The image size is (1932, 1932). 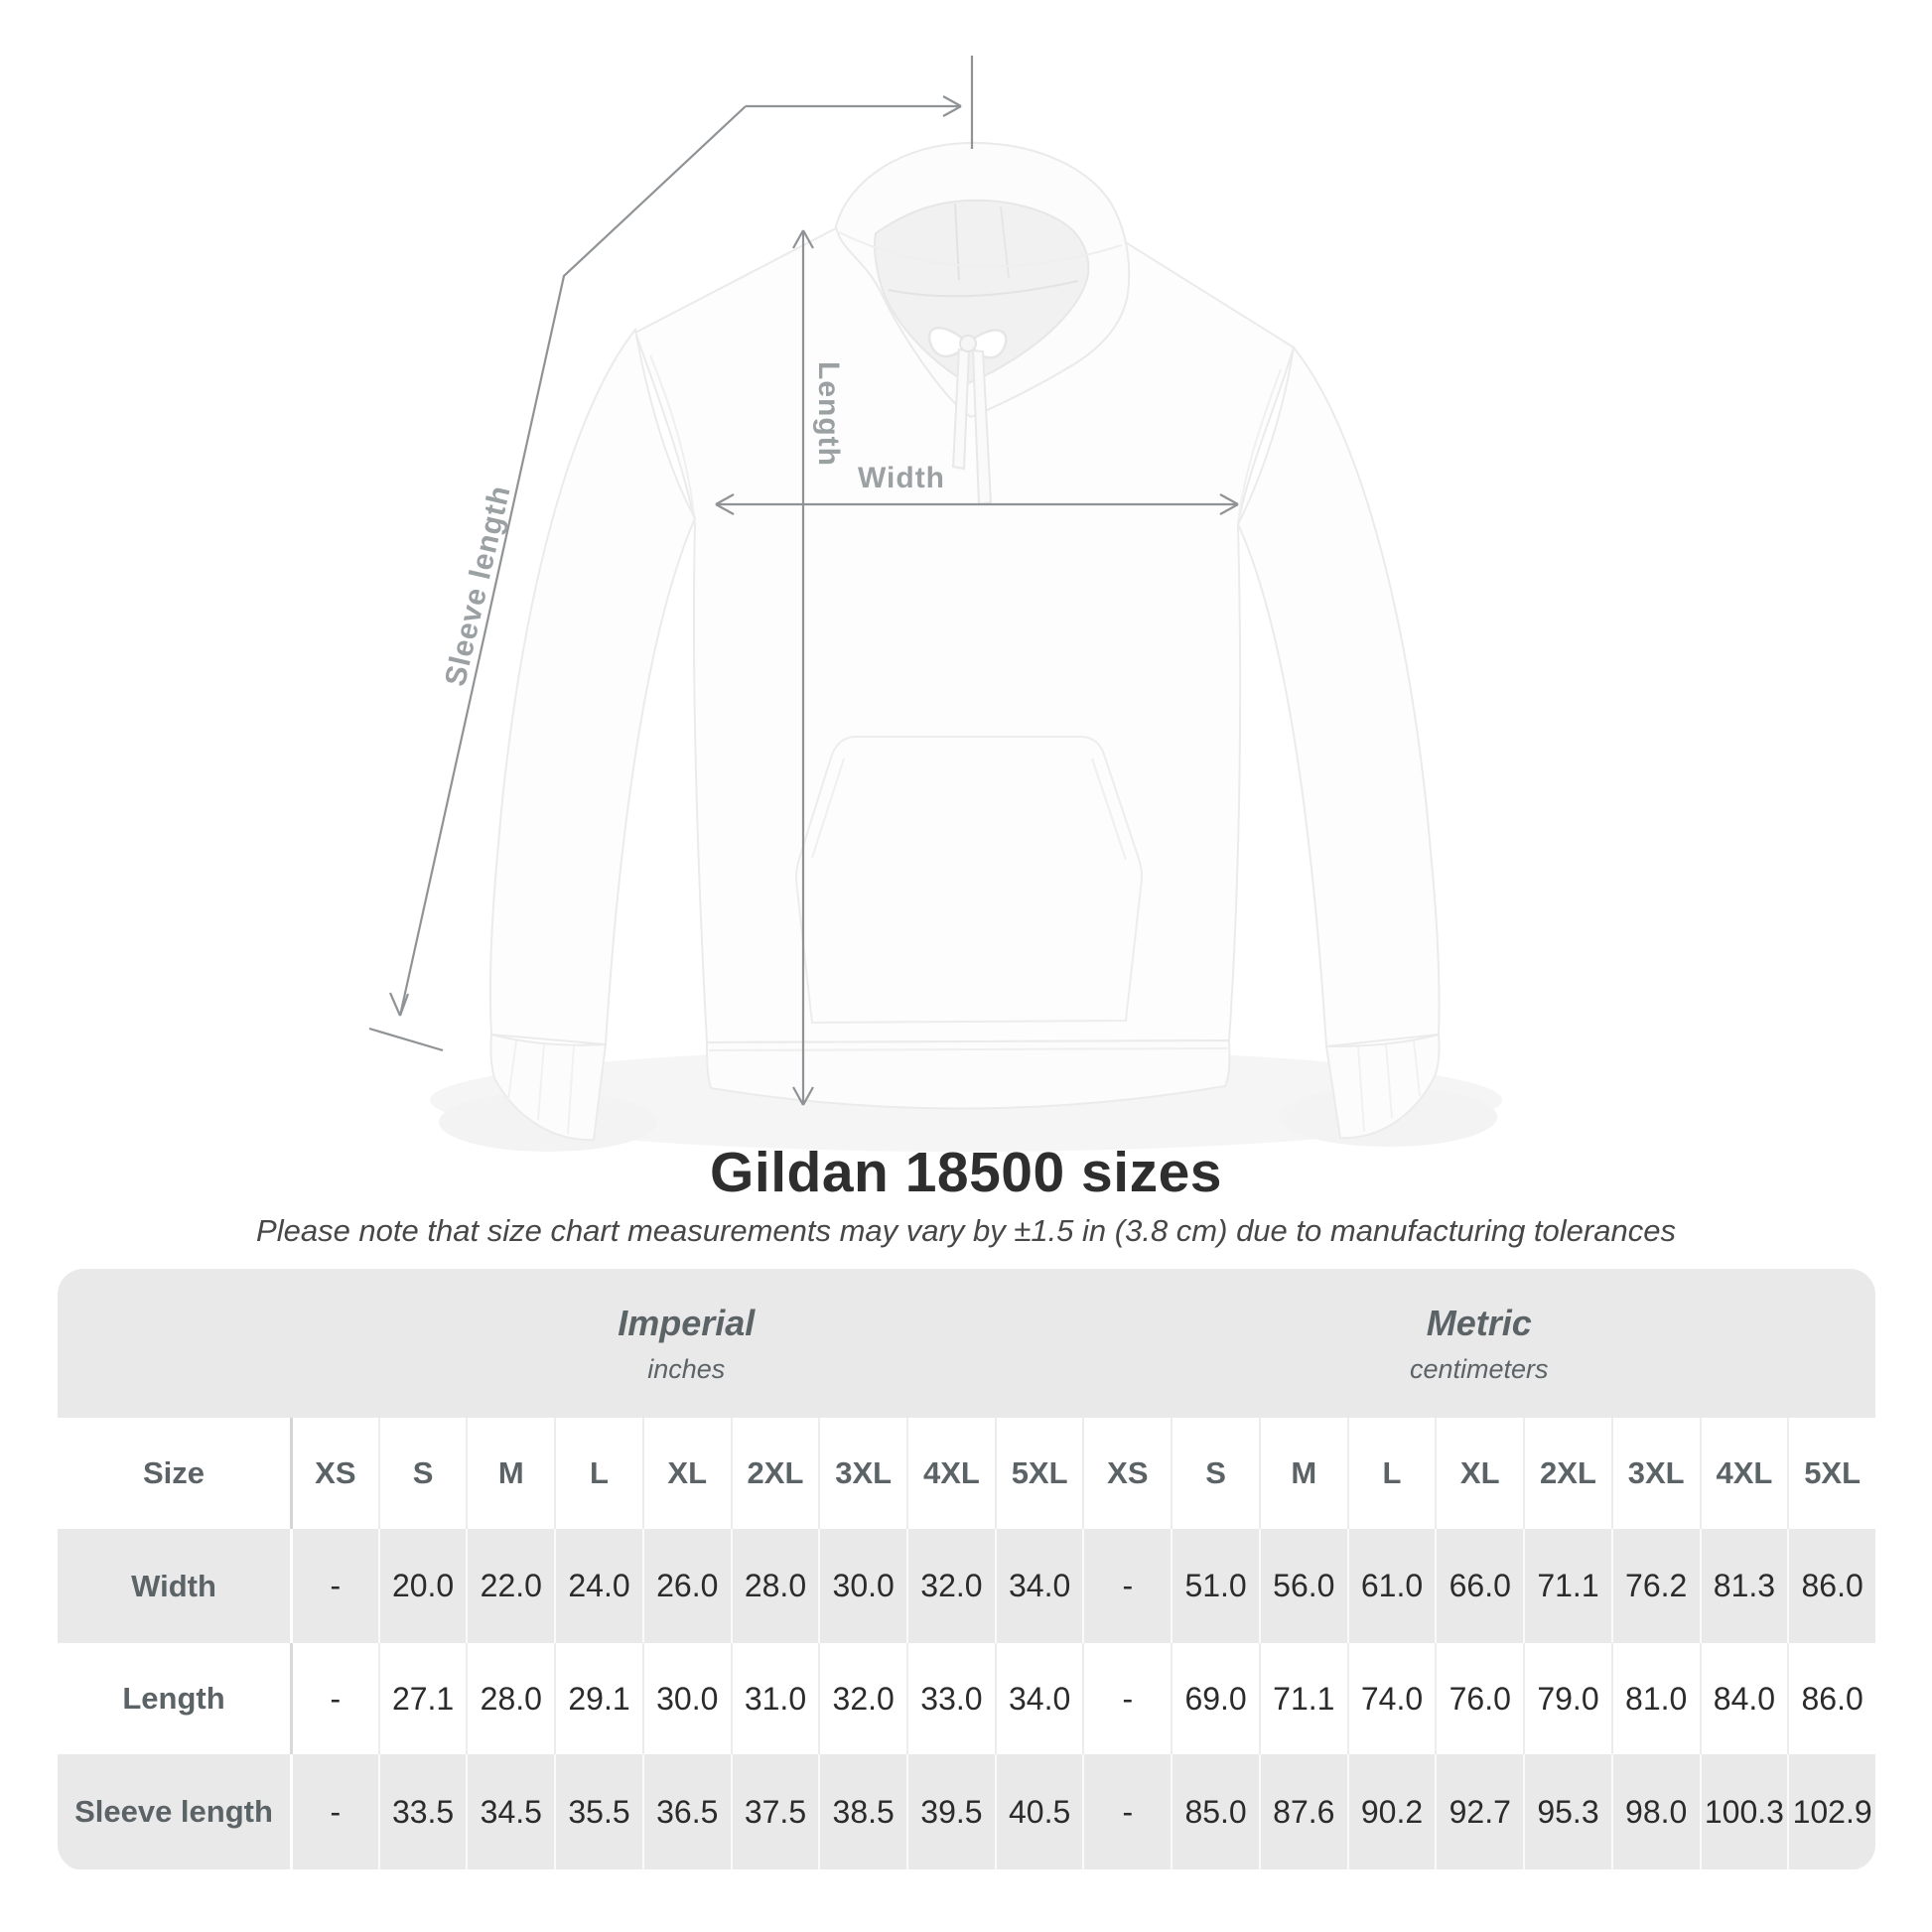 What do you see at coordinates (1302, 1473) in the screenshot?
I see `size-header-metric-m: M` at bounding box center [1302, 1473].